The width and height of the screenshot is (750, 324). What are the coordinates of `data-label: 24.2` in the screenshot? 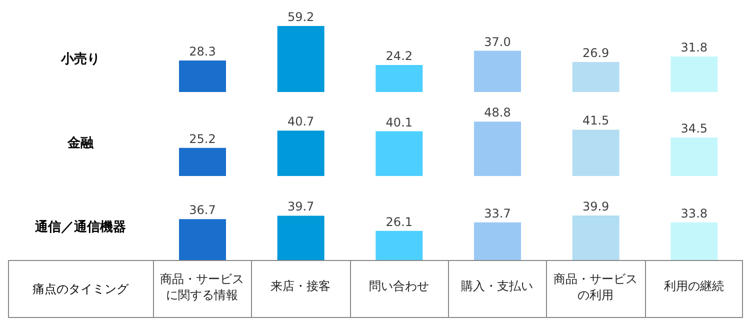 It's located at (399, 56).